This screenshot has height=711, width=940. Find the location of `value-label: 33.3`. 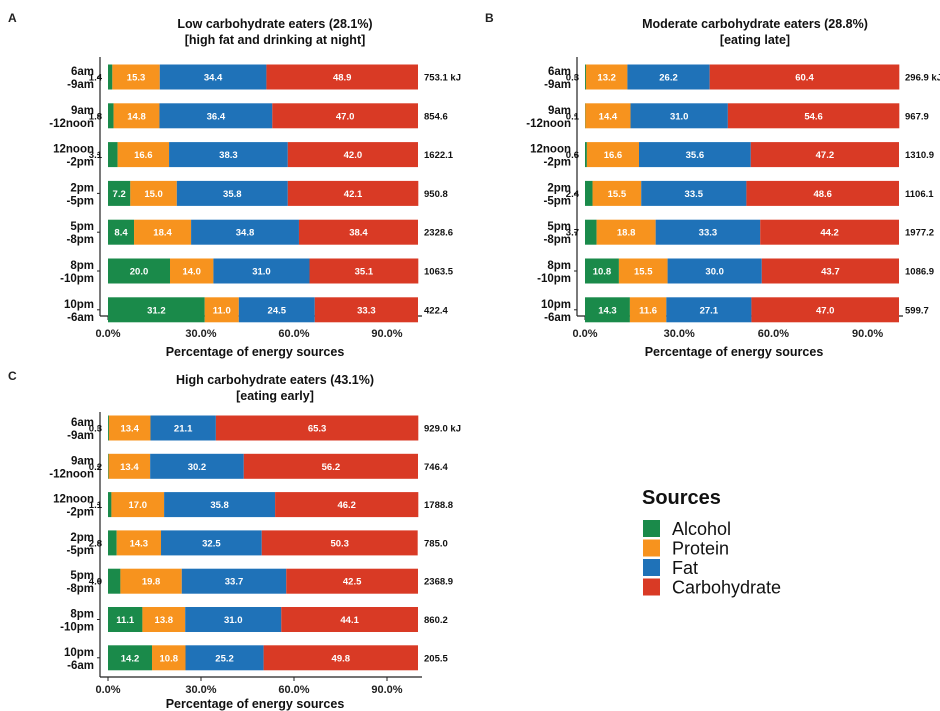

value-label: 33.3 is located at coordinates (366, 310).